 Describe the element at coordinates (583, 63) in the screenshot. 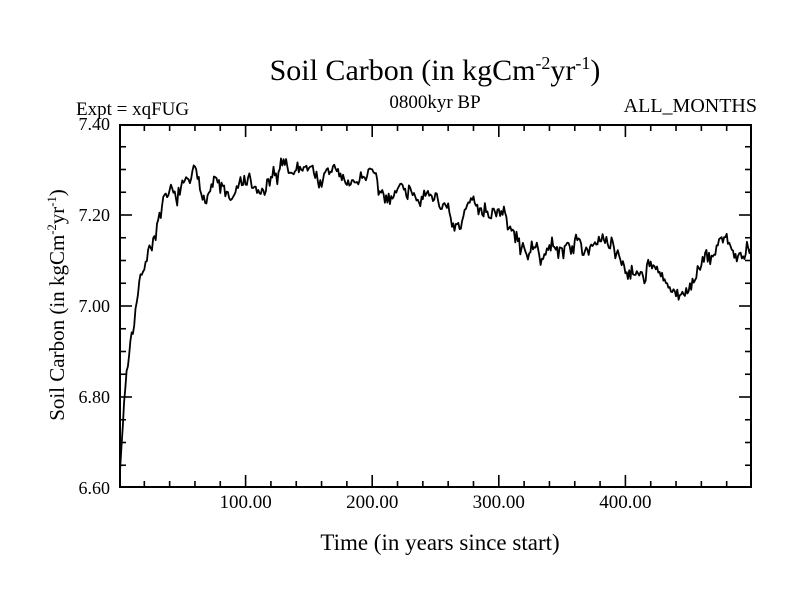

I see `chart-title-exponent: -1` at that location.